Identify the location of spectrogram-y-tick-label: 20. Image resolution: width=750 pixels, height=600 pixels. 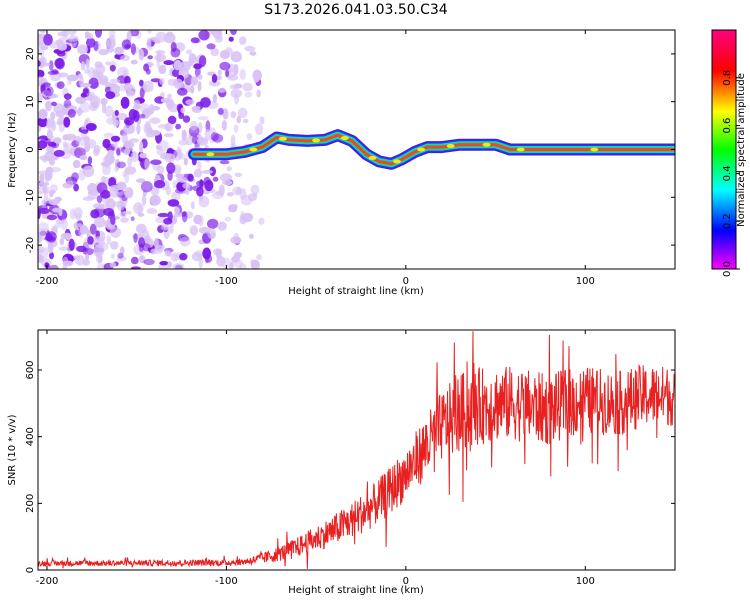
(30, 54).